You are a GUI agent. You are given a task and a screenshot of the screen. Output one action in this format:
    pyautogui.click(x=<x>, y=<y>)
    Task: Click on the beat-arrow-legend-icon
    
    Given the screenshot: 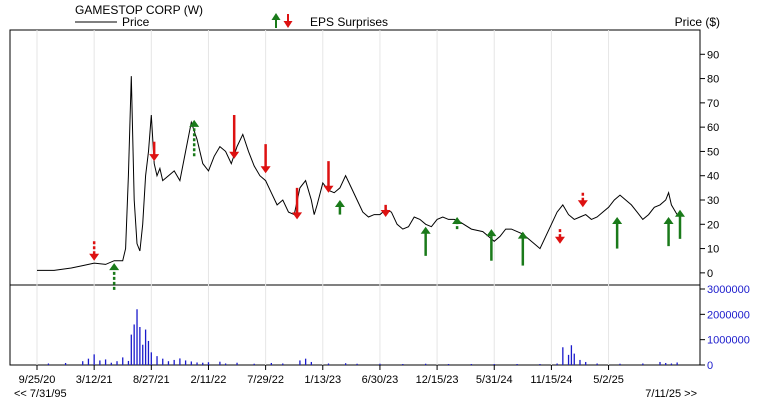 What is the action you would take?
    pyautogui.click(x=276, y=20)
    